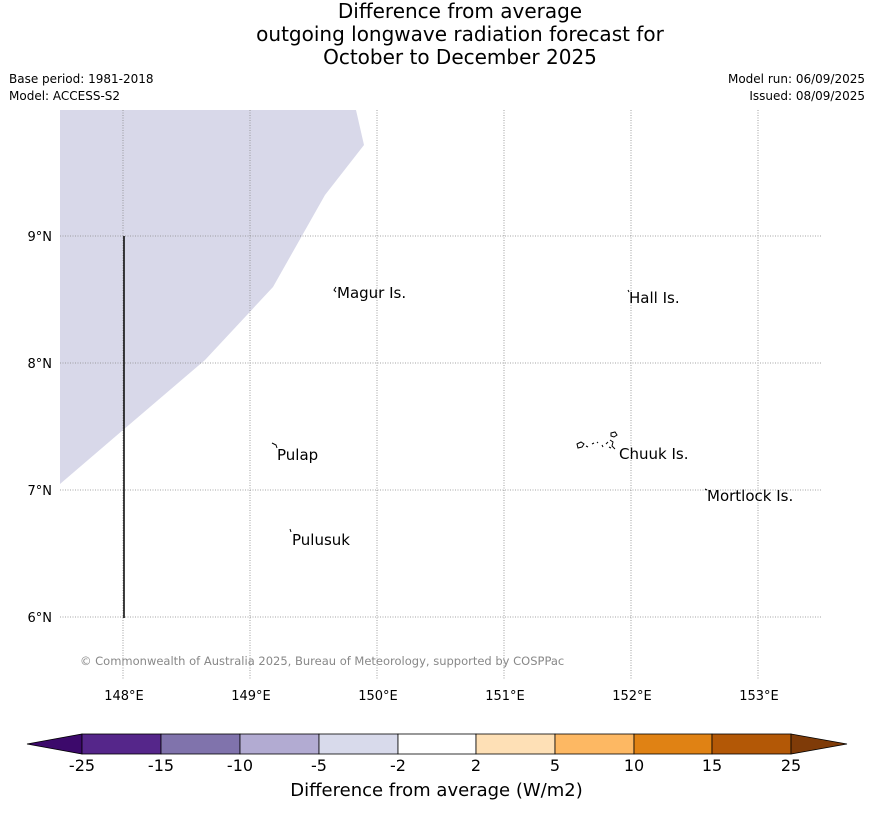  Describe the element at coordinates (476, 765) in the screenshot. I see `colorbar-tick-2: 2` at that location.